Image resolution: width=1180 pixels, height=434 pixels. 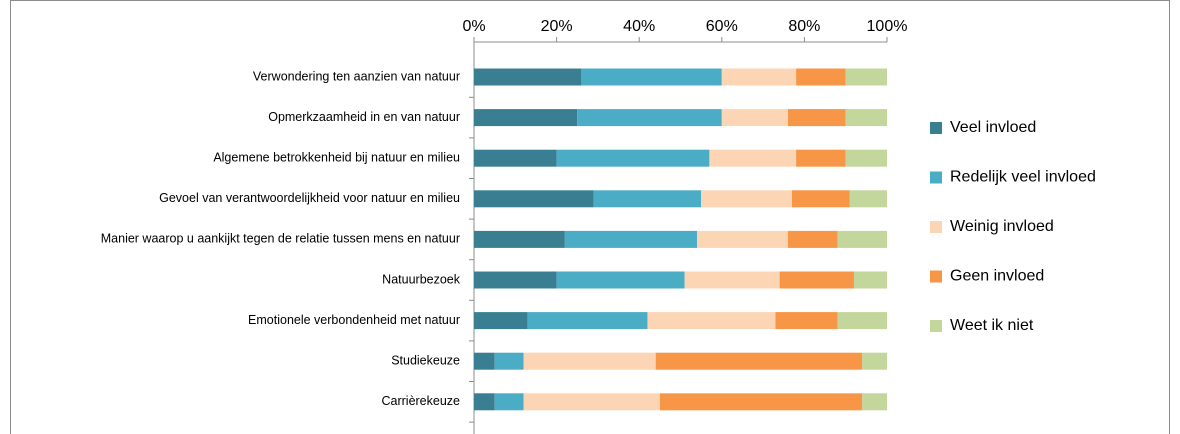 I want to click on x-tick-label: 0%, so click(x=473, y=26).